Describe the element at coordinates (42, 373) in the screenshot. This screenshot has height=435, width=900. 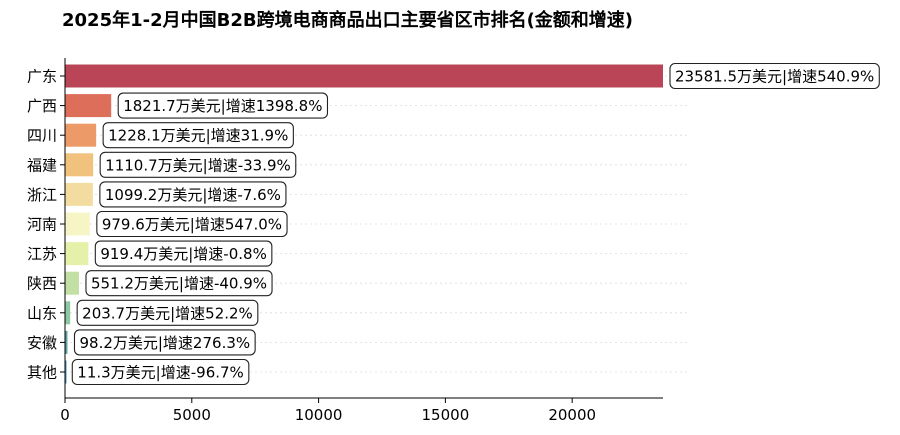
I see `y-tick-label: 其他` at that location.